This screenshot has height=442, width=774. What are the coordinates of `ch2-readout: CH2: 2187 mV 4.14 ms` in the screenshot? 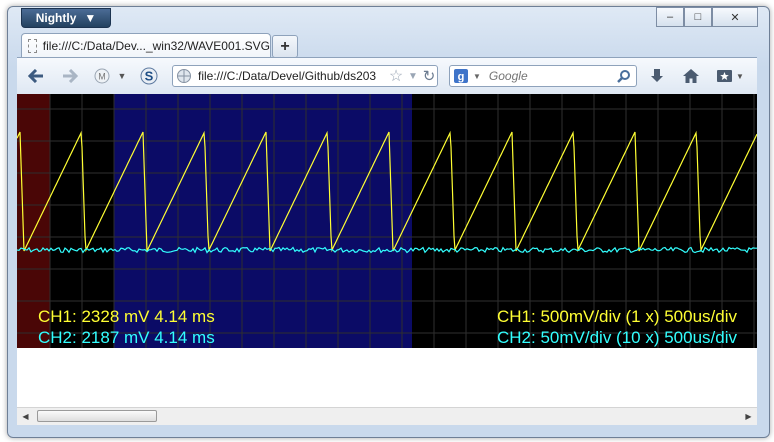 It's located at (126, 337).